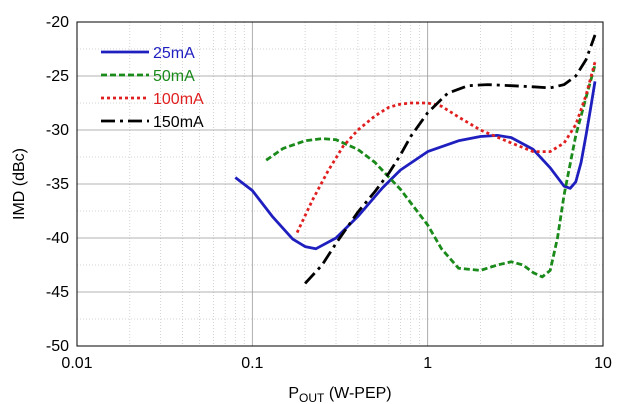 The height and width of the screenshot is (404, 618). Describe the element at coordinates (312, 397) in the screenshot. I see `x-axis-title-subscript: OUT` at that location.